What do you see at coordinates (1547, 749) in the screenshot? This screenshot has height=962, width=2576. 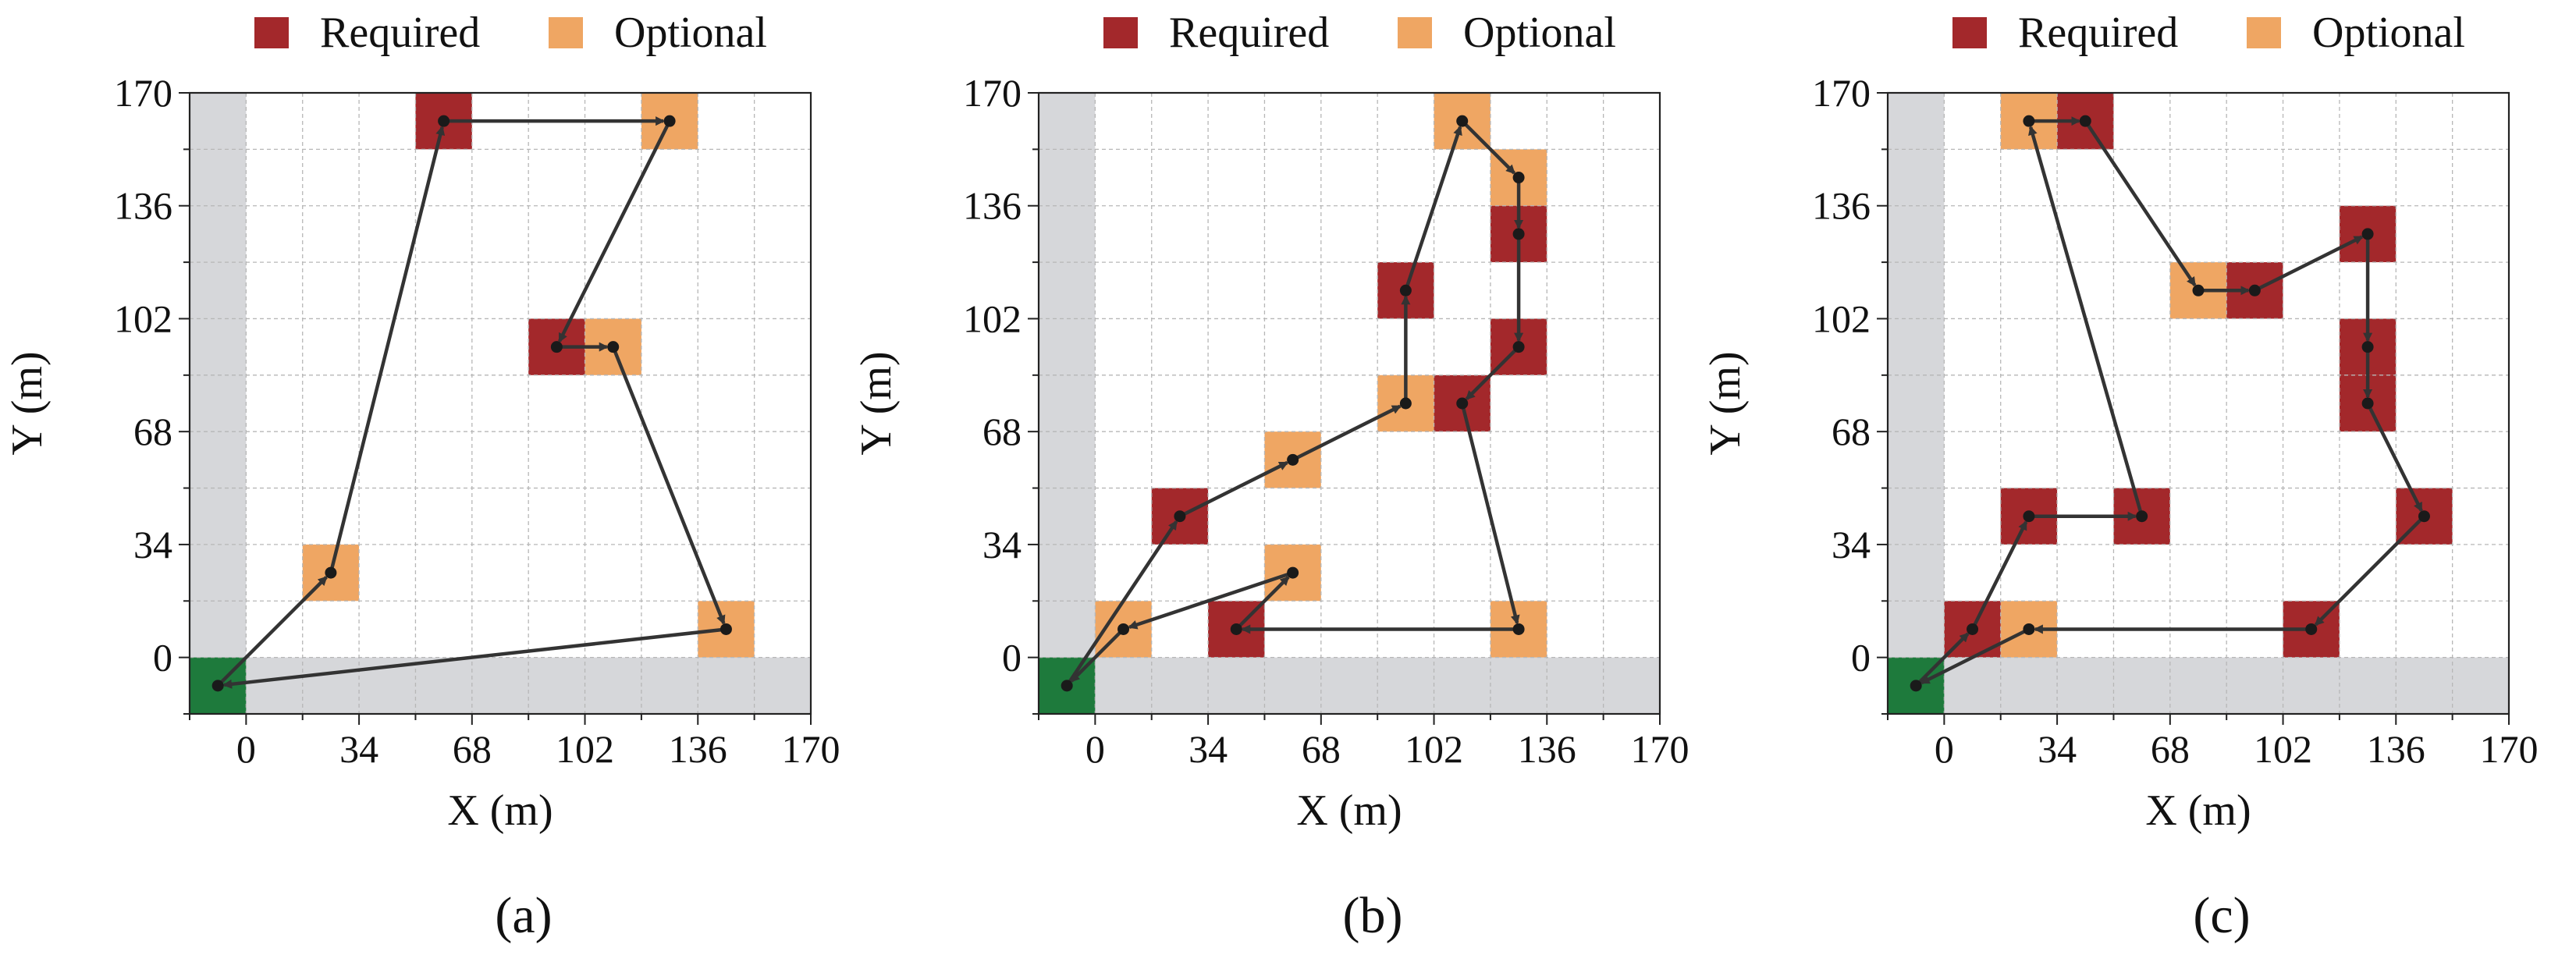 I see `x-tick-label: 136` at bounding box center [1547, 749].